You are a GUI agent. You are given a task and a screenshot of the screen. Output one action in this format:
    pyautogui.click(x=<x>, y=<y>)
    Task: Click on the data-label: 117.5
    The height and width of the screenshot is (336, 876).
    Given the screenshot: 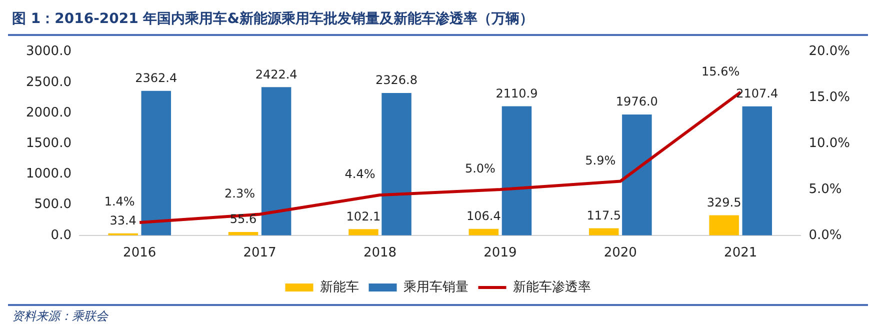 What is the action you would take?
    pyautogui.click(x=604, y=215)
    